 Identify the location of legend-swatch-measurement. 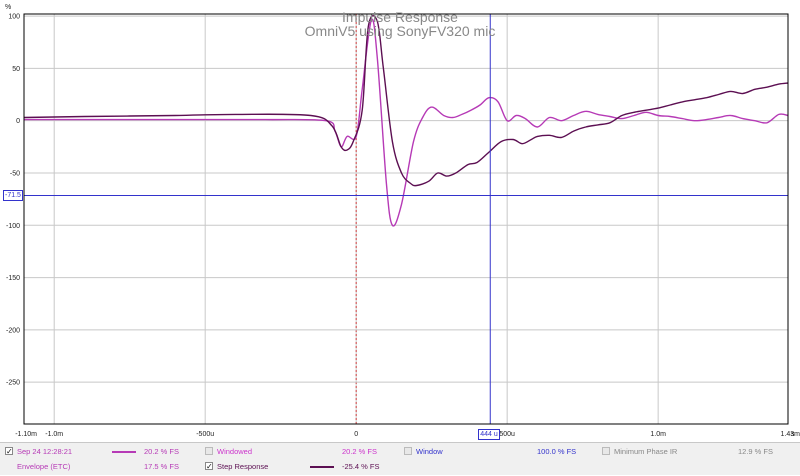
(124, 452).